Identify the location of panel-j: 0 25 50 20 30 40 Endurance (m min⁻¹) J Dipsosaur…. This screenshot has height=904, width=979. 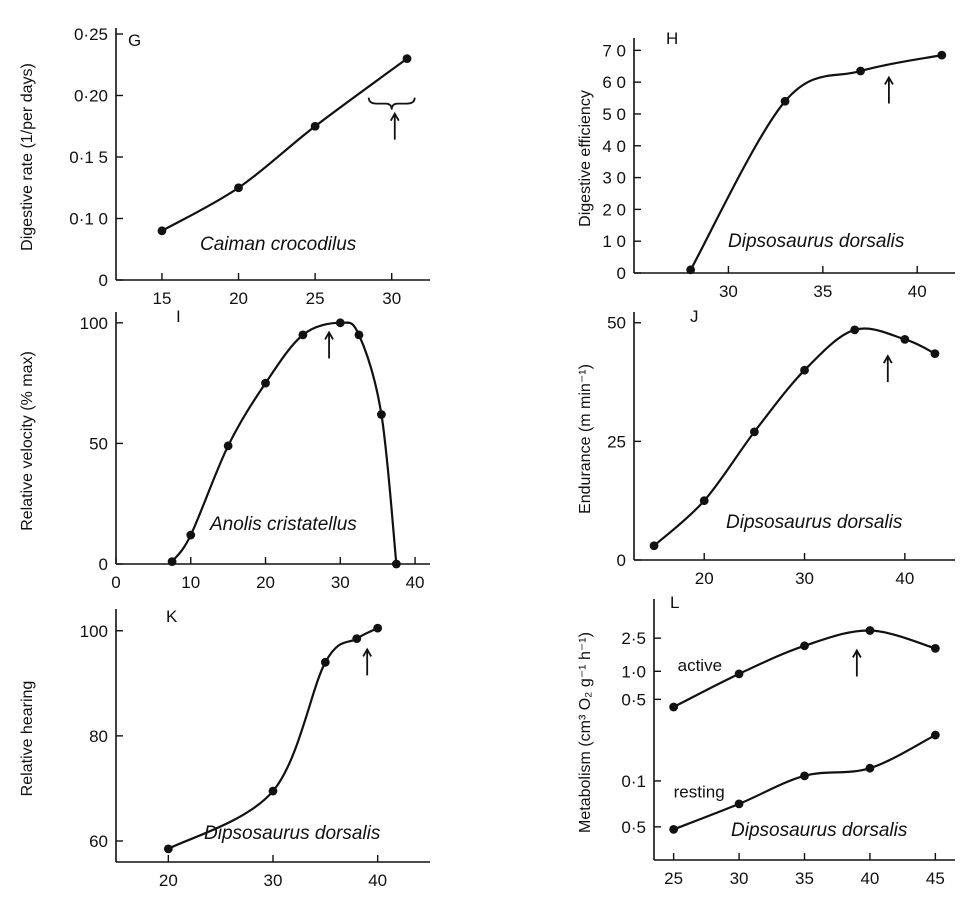
(766, 447).